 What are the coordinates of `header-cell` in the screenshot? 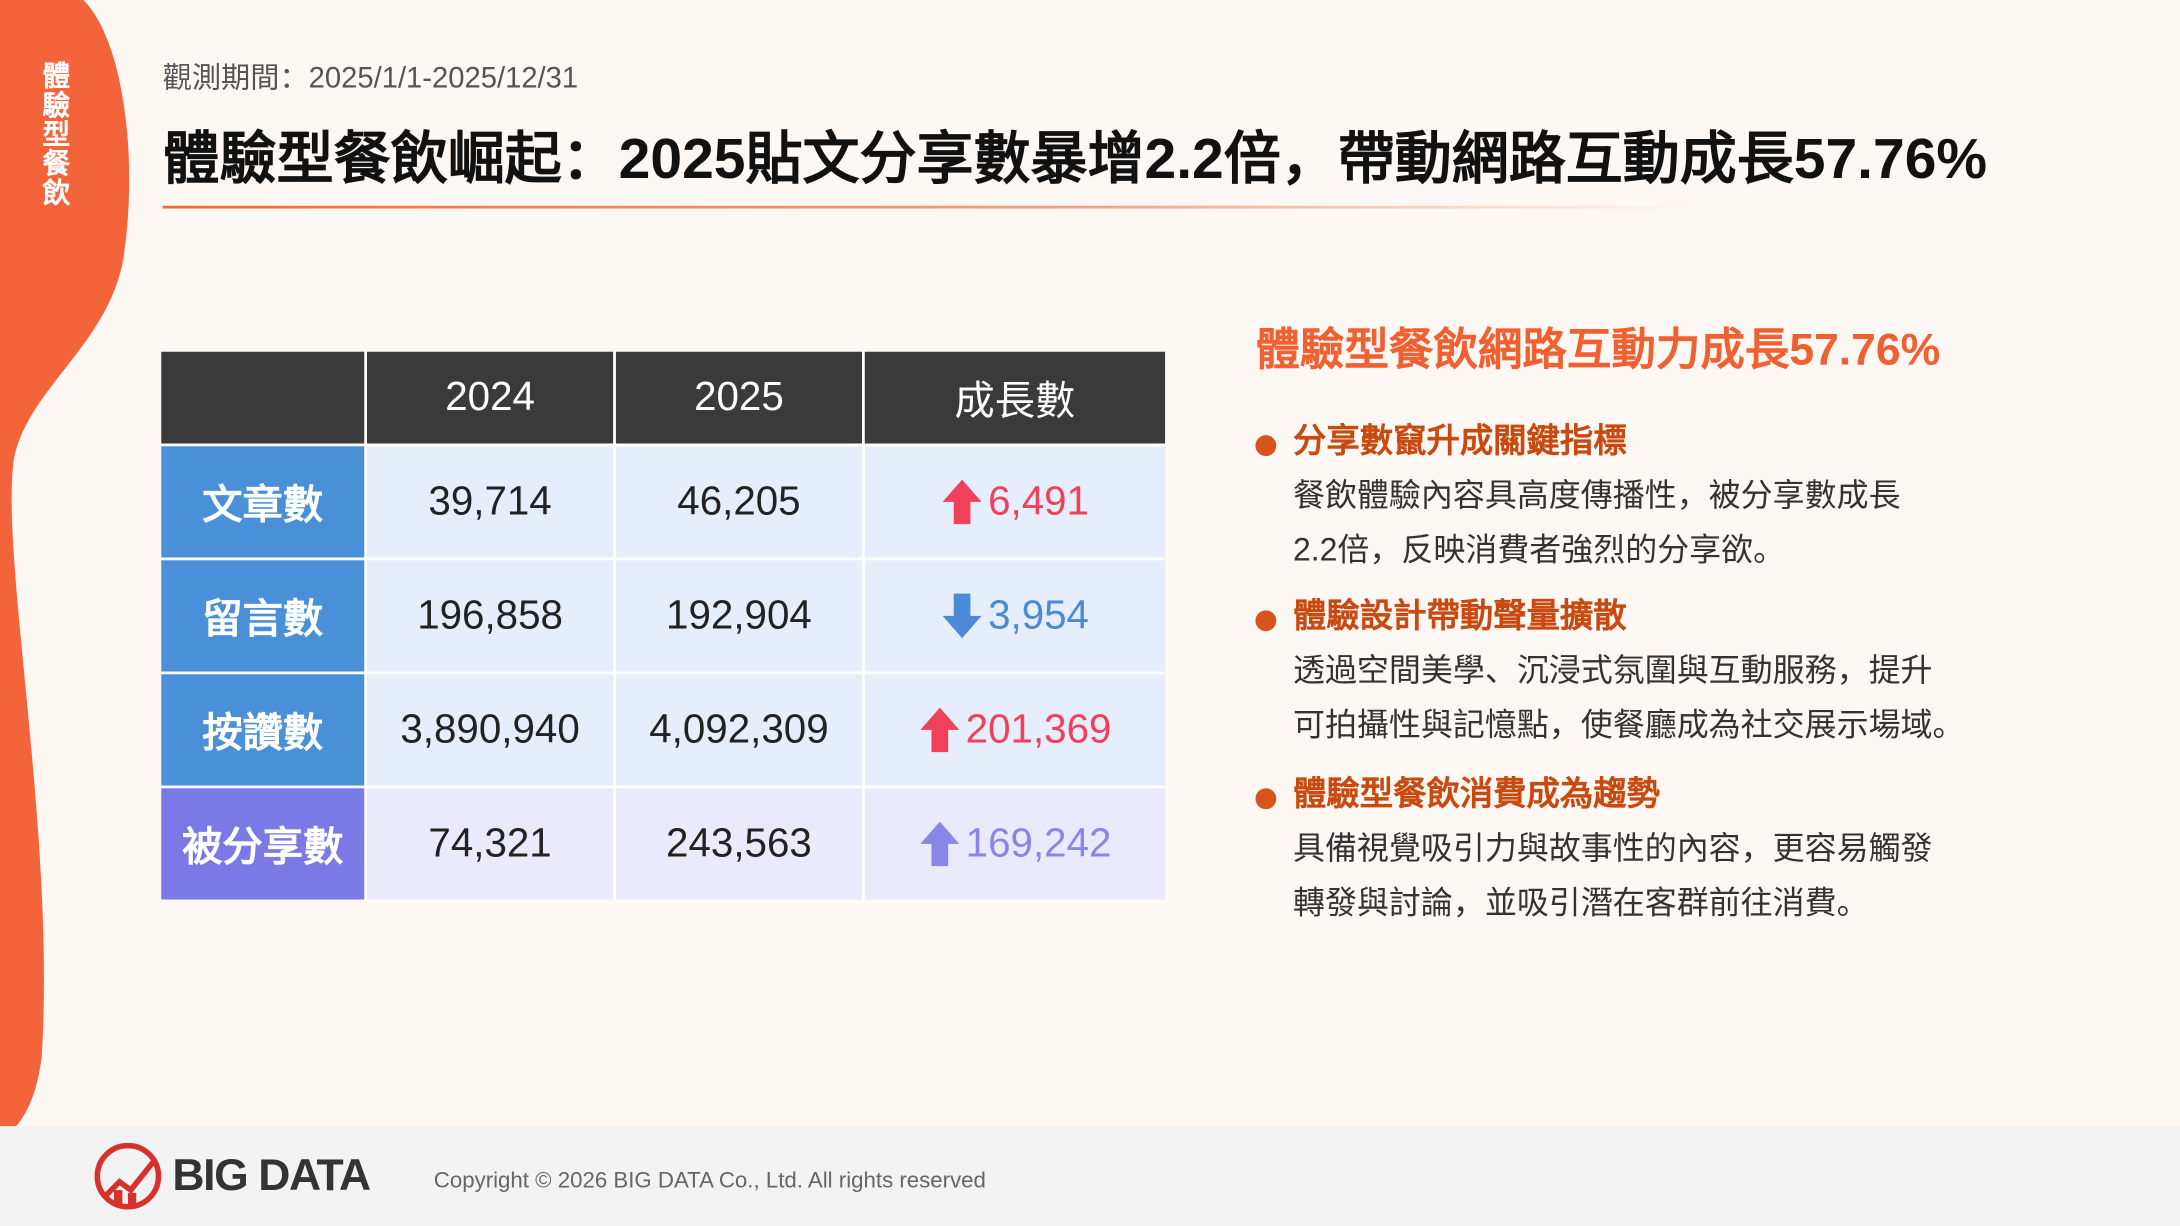 It's located at (263, 397).